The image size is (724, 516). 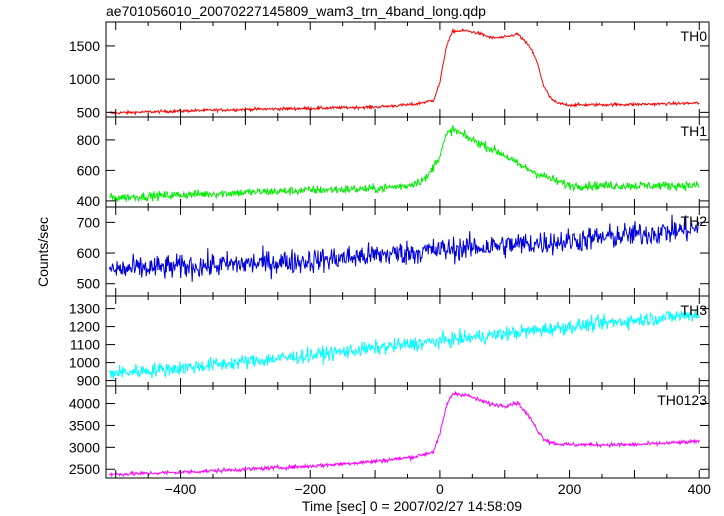 I want to click on y-tick-label: 700, so click(x=89, y=222).